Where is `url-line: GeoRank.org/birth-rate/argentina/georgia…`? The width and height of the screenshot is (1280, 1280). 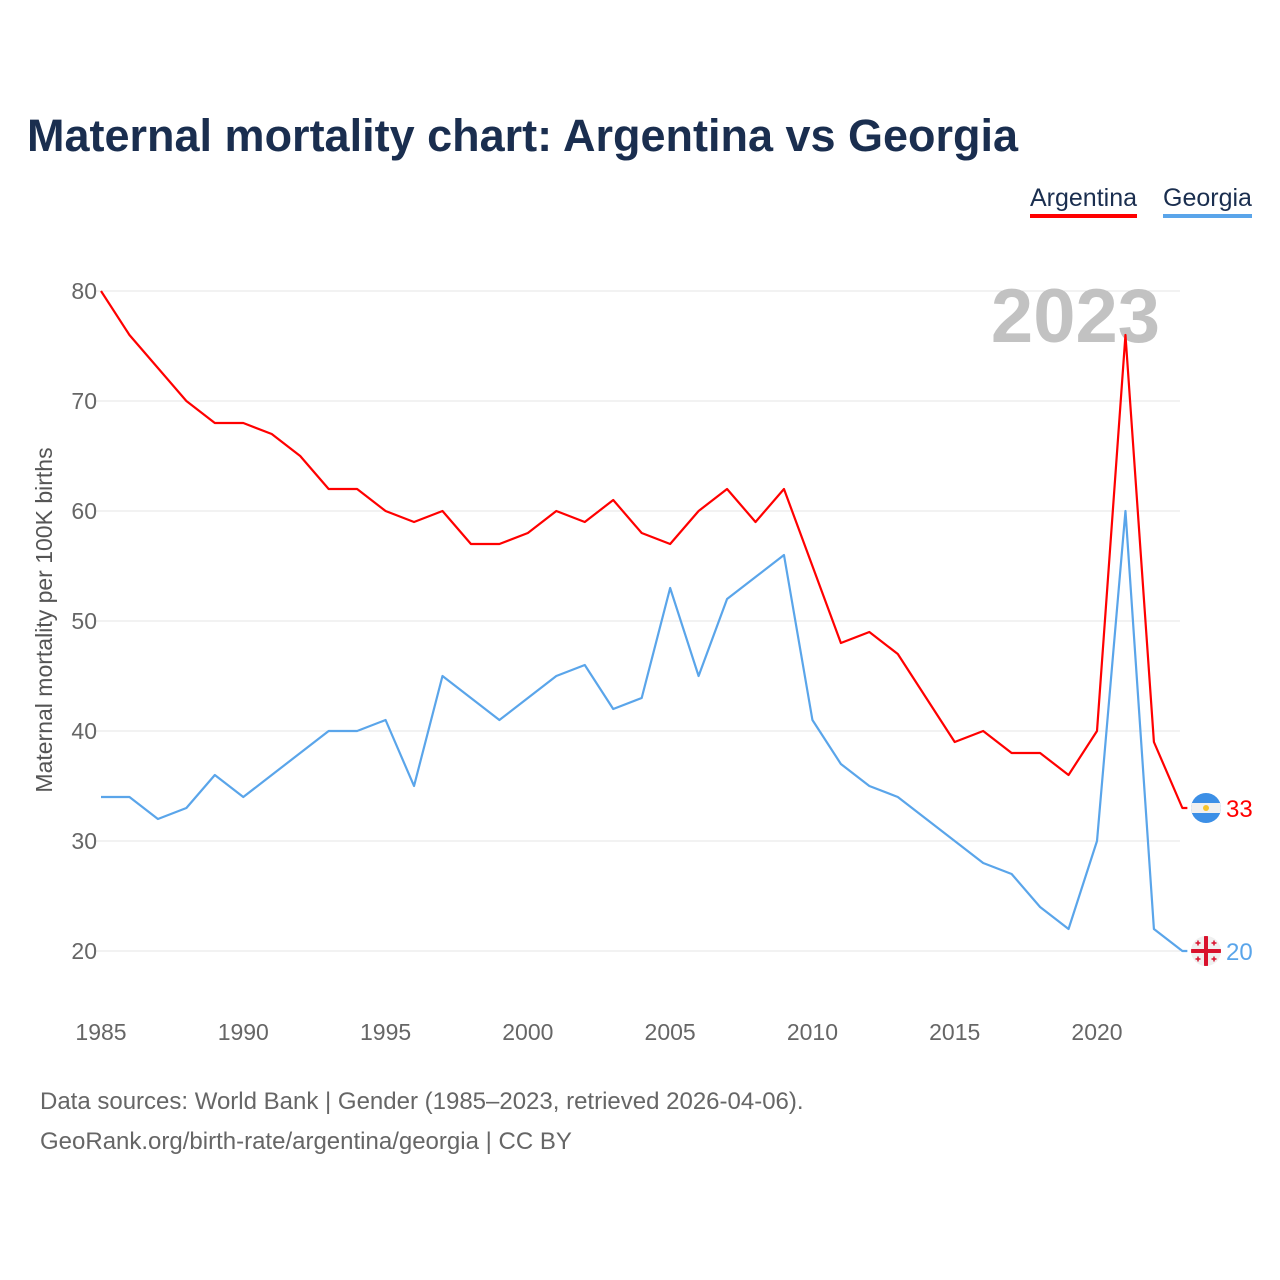
url-line: GeoRank.org/birth-rate/argentina/georgia… is located at coordinates (306, 1141).